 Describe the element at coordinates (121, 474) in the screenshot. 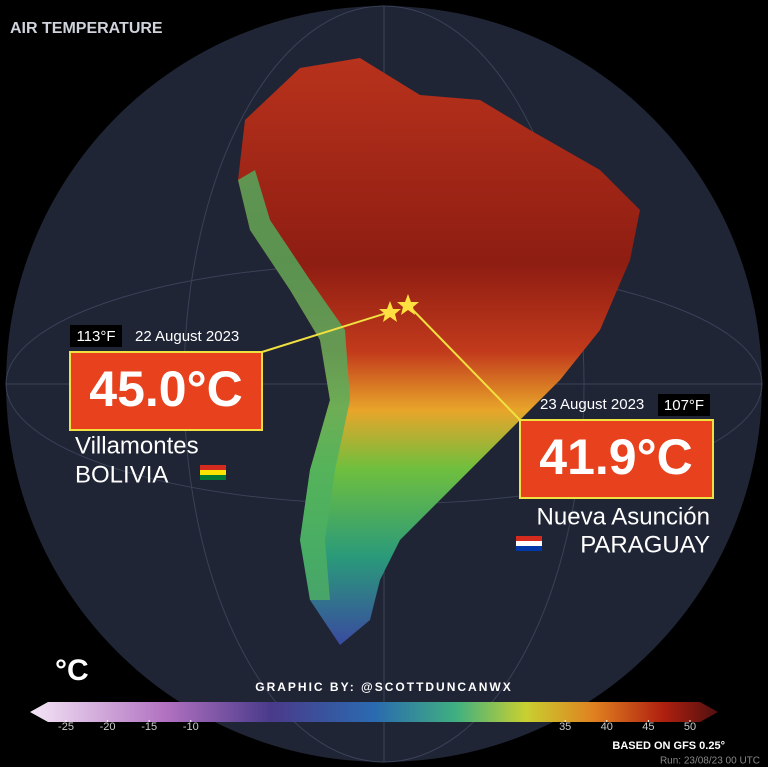

I see `country: BOLIVIA` at that location.